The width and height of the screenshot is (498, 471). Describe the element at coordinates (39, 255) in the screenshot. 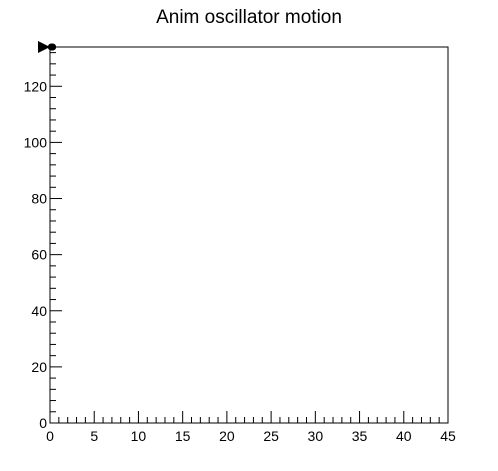

I see `y-tick-label: 60` at that location.